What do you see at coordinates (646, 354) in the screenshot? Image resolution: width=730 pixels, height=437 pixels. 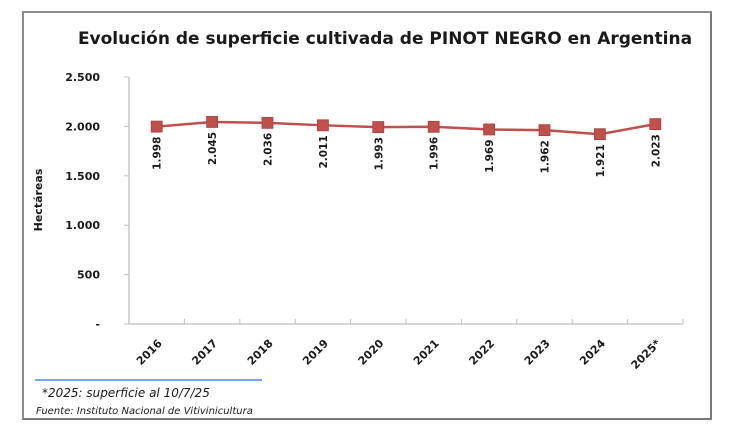 I see `x-tick-label: 2025*` at bounding box center [646, 354].